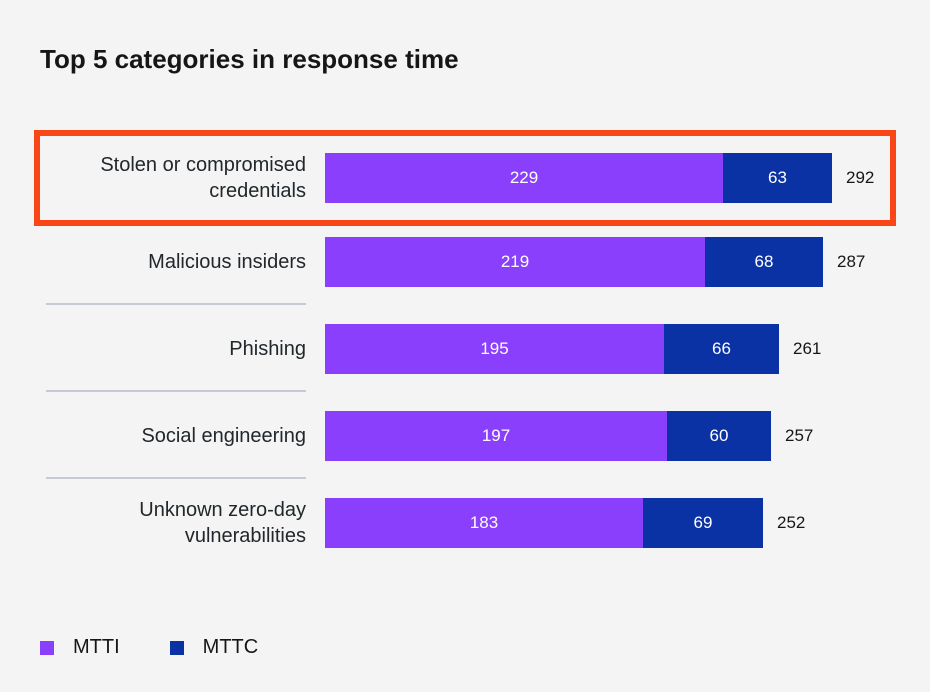  Describe the element at coordinates (851, 261) in the screenshot. I see `total-value-label: 287` at that location.